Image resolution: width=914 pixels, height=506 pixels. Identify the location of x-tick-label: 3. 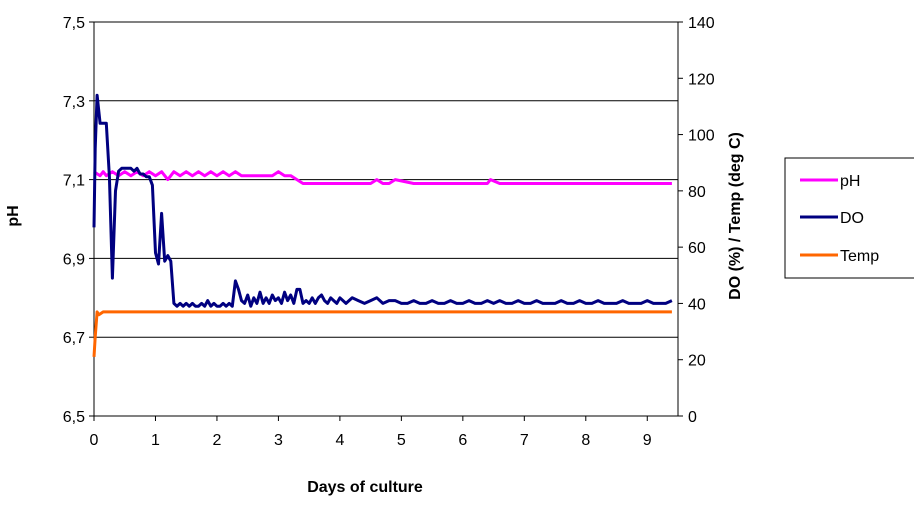
(278, 440).